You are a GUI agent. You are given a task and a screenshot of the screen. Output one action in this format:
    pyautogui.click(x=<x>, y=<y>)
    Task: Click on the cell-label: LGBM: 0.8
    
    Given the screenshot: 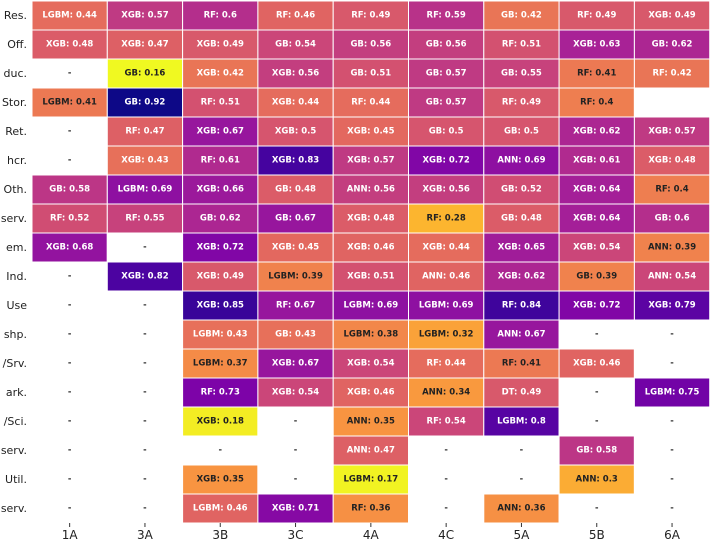 What is the action you would take?
    pyautogui.click(x=521, y=422)
    